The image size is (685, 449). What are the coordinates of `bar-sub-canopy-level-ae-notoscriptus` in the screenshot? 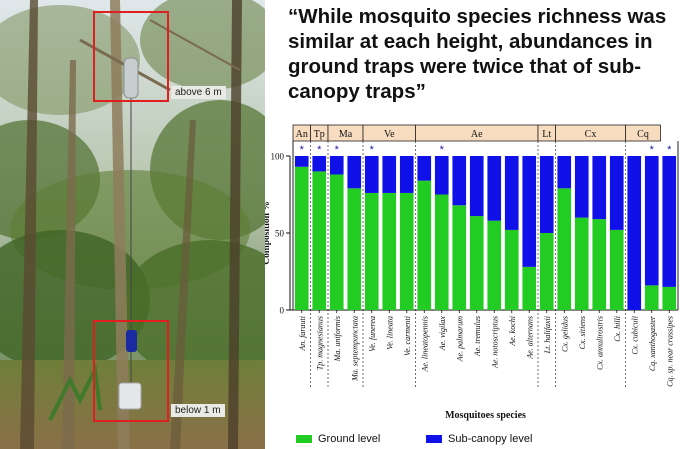 It's located at (494, 188).